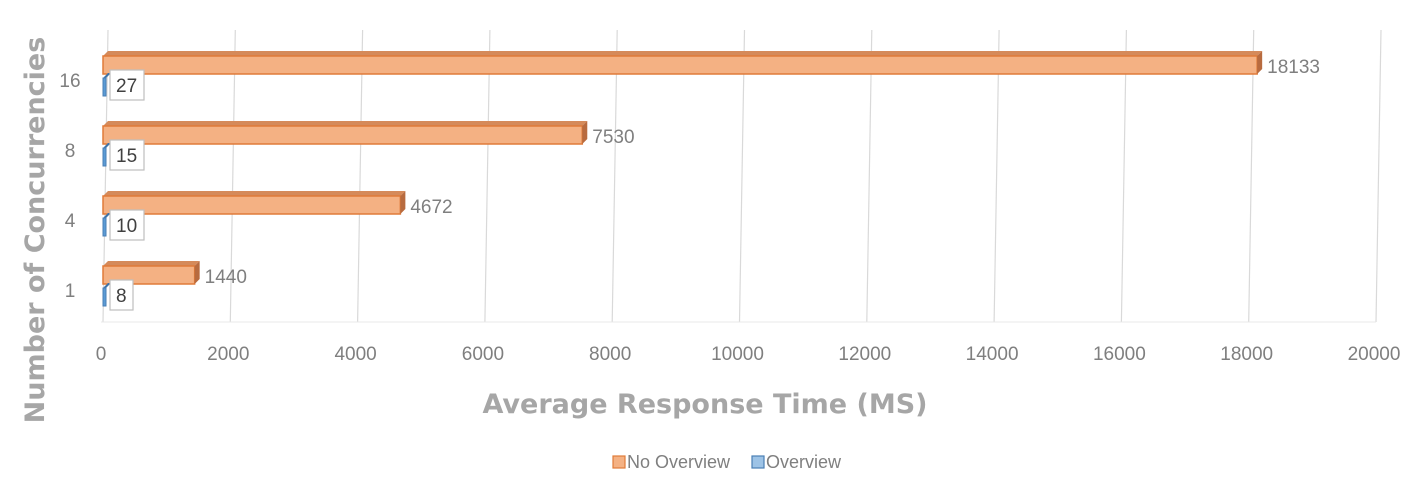 The width and height of the screenshot is (1410, 496). What do you see at coordinates (70, 291) in the screenshot?
I see `y-category-label: 1` at bounding box center [70, 291].